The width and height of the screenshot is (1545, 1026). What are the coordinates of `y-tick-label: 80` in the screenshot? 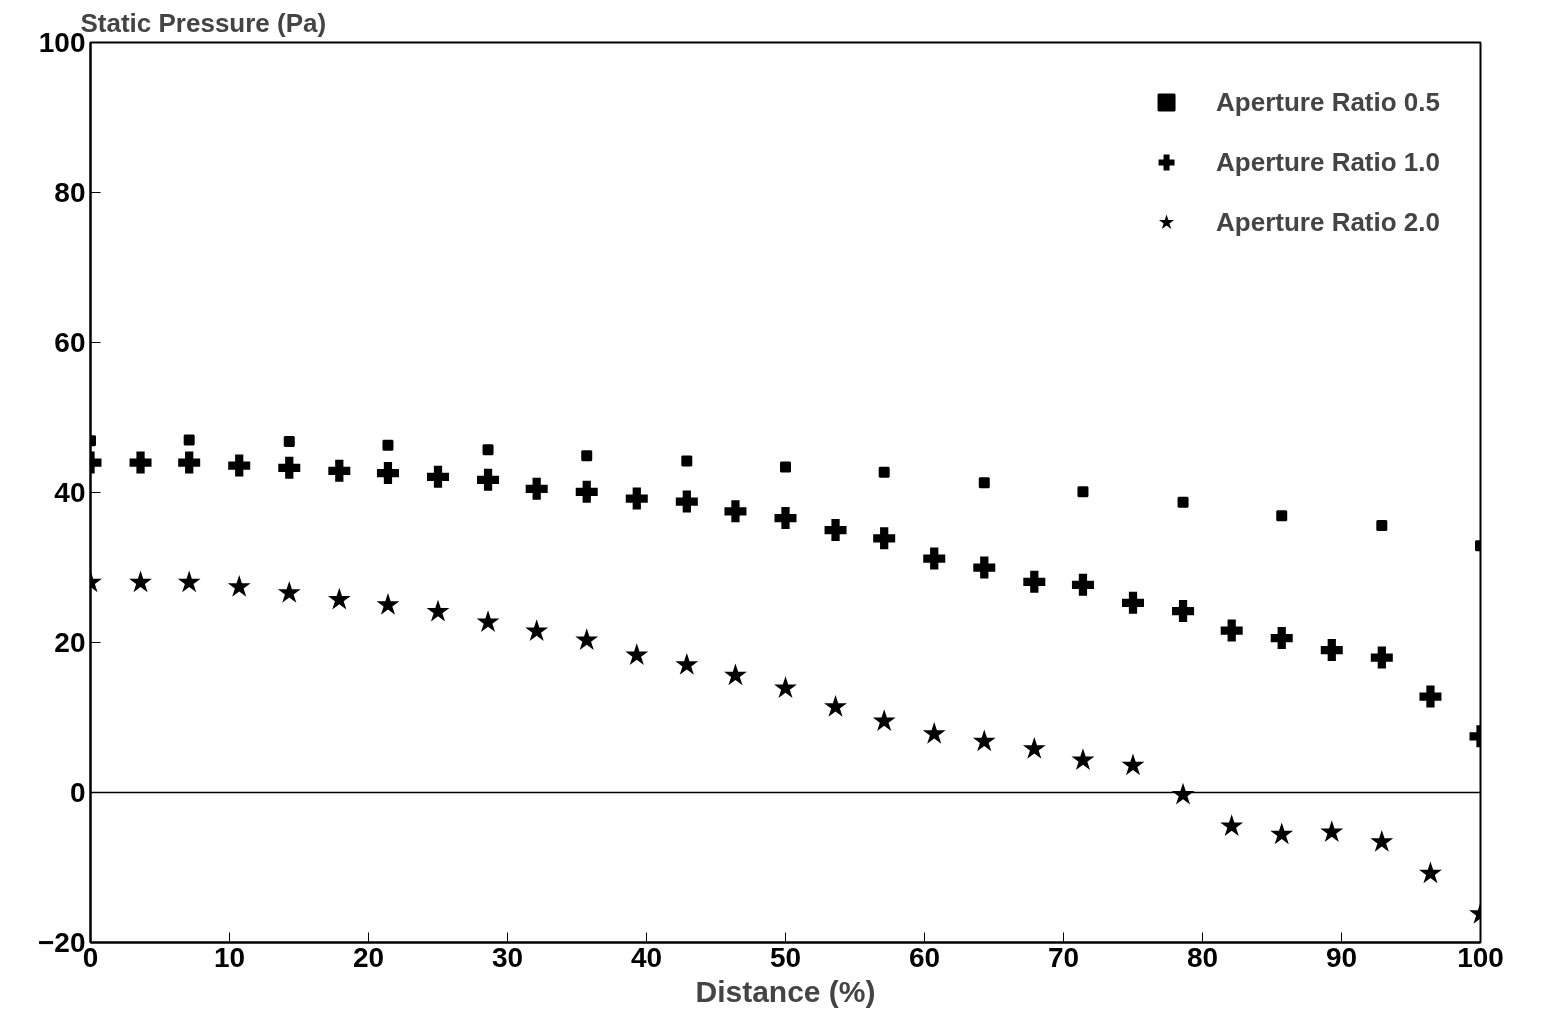 It's located at (70, 192).